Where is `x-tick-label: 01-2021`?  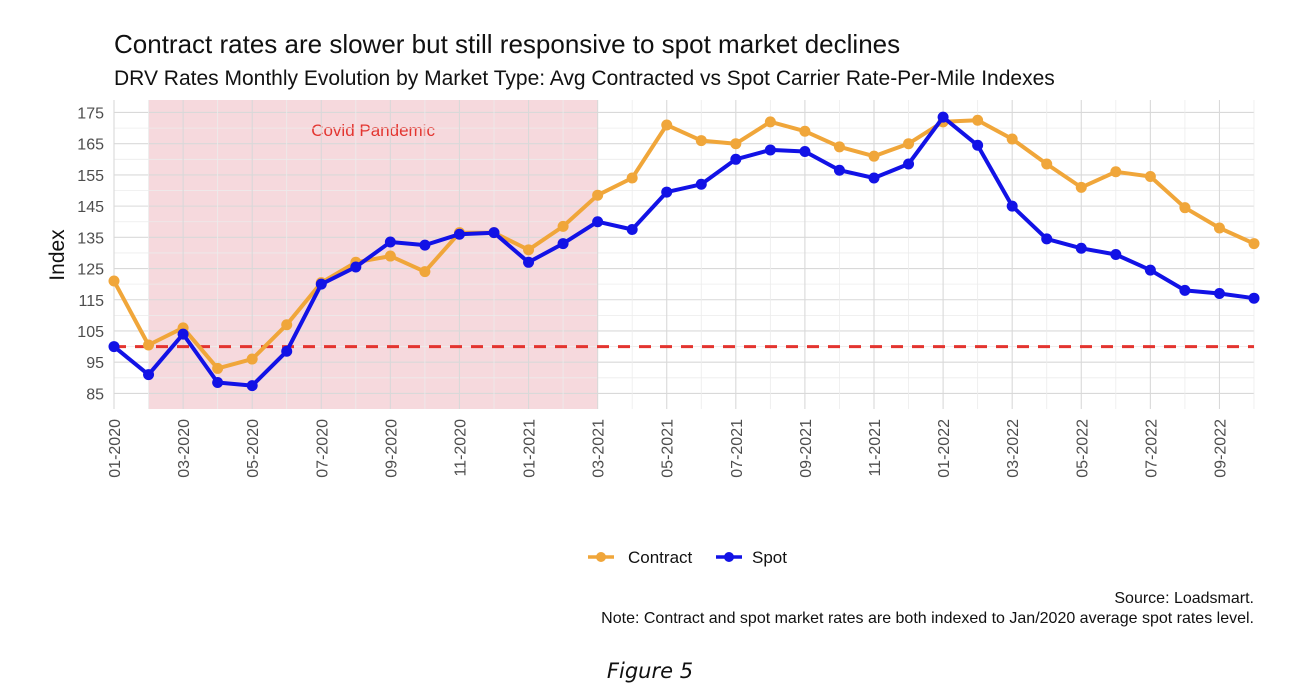
x-tick-label: 01-2021 is located at coordinates (530, 448).